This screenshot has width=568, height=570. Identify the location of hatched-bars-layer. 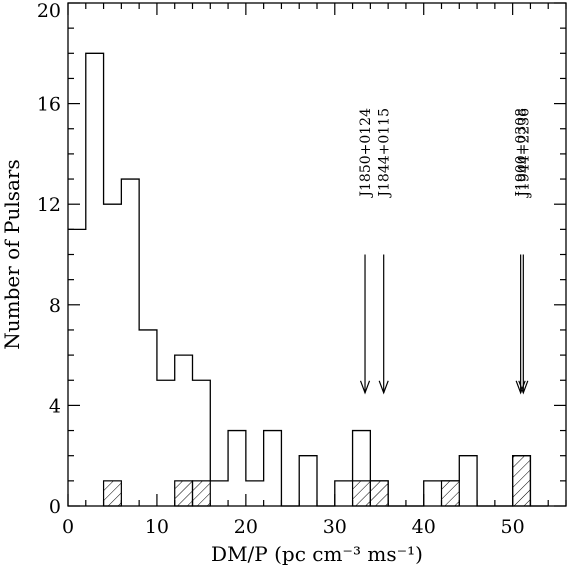
(317, 481).